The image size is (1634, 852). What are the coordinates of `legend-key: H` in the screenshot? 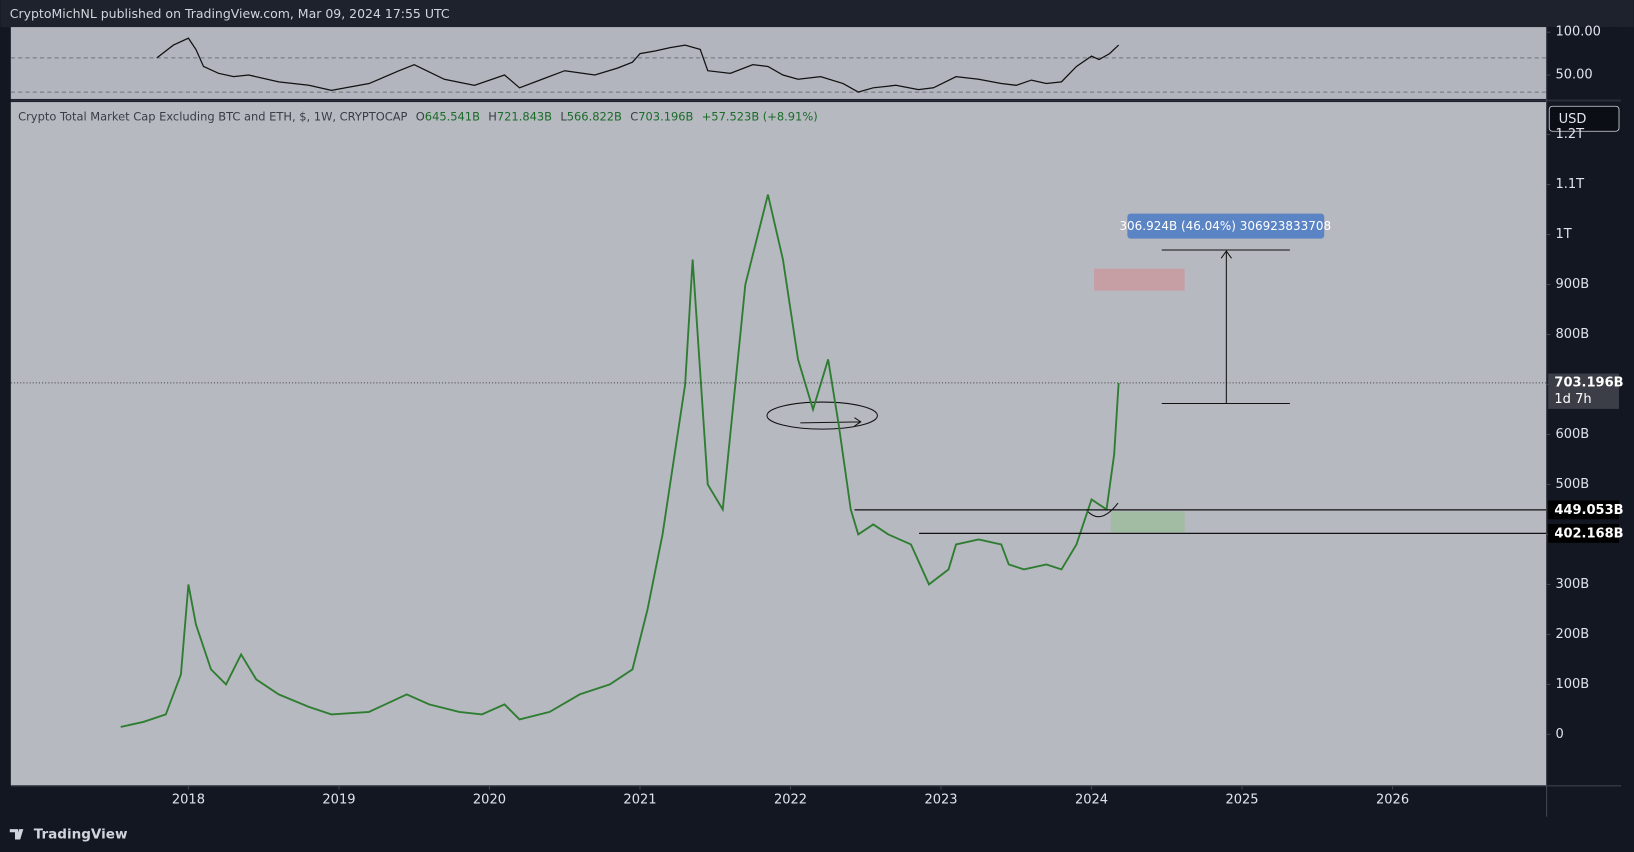 It's located at (492, 116).